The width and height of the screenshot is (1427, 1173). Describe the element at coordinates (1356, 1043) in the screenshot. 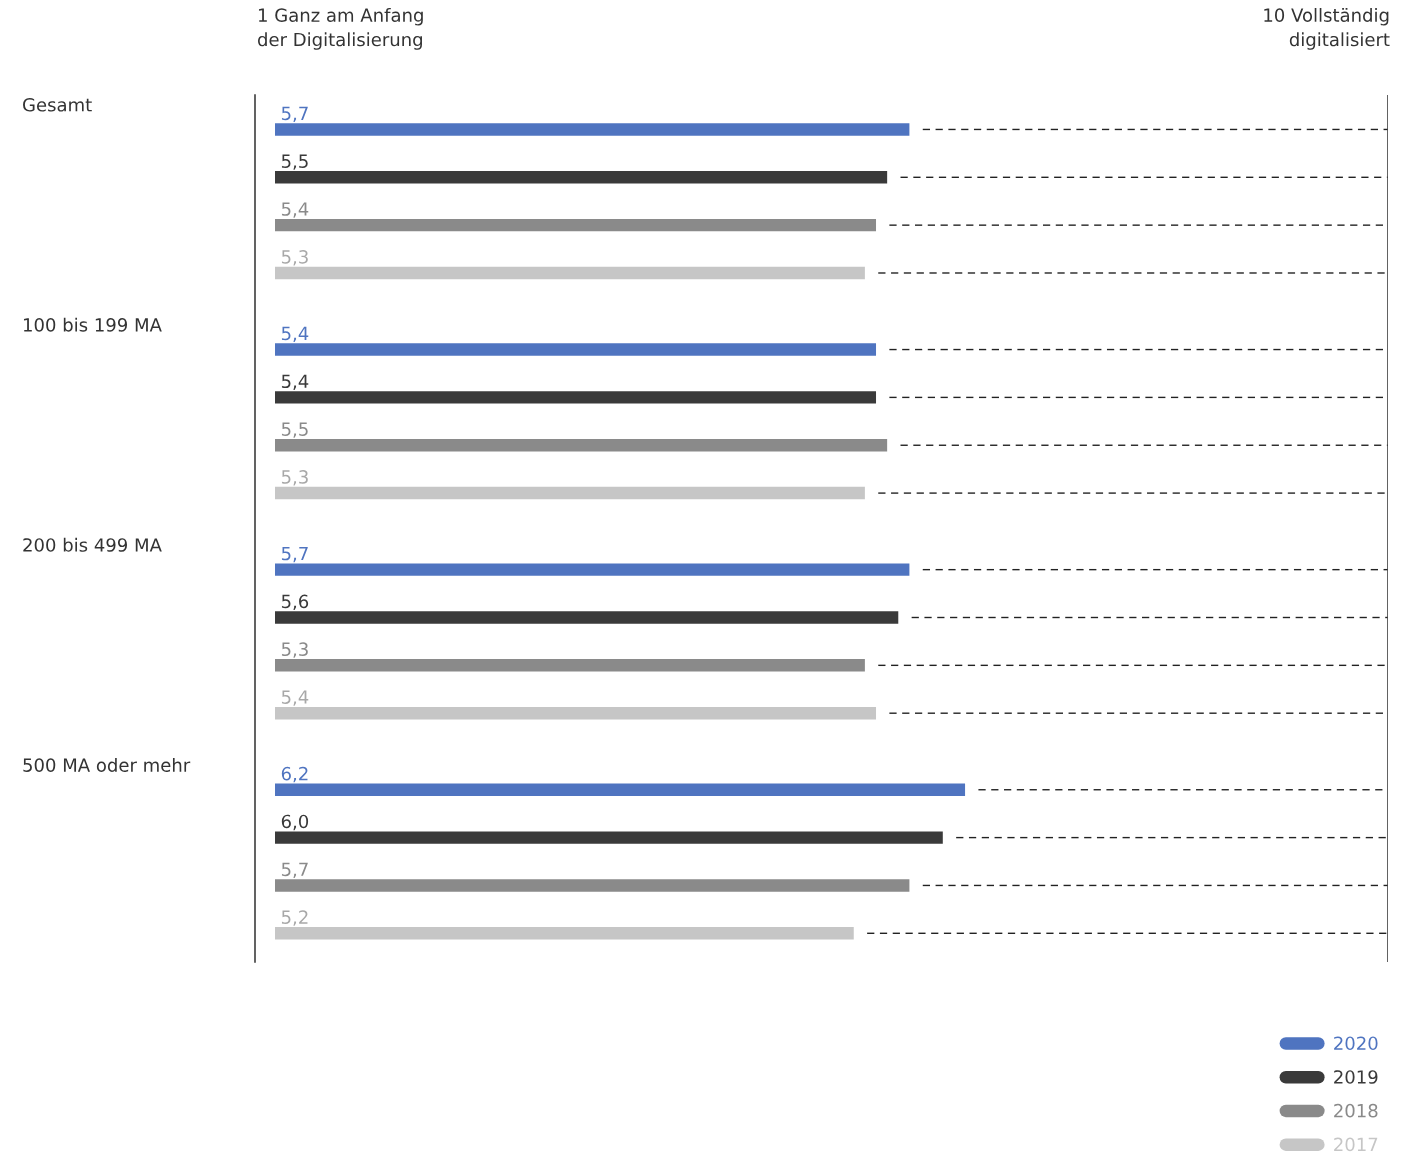

I see `legend-label: 2020` at that location.